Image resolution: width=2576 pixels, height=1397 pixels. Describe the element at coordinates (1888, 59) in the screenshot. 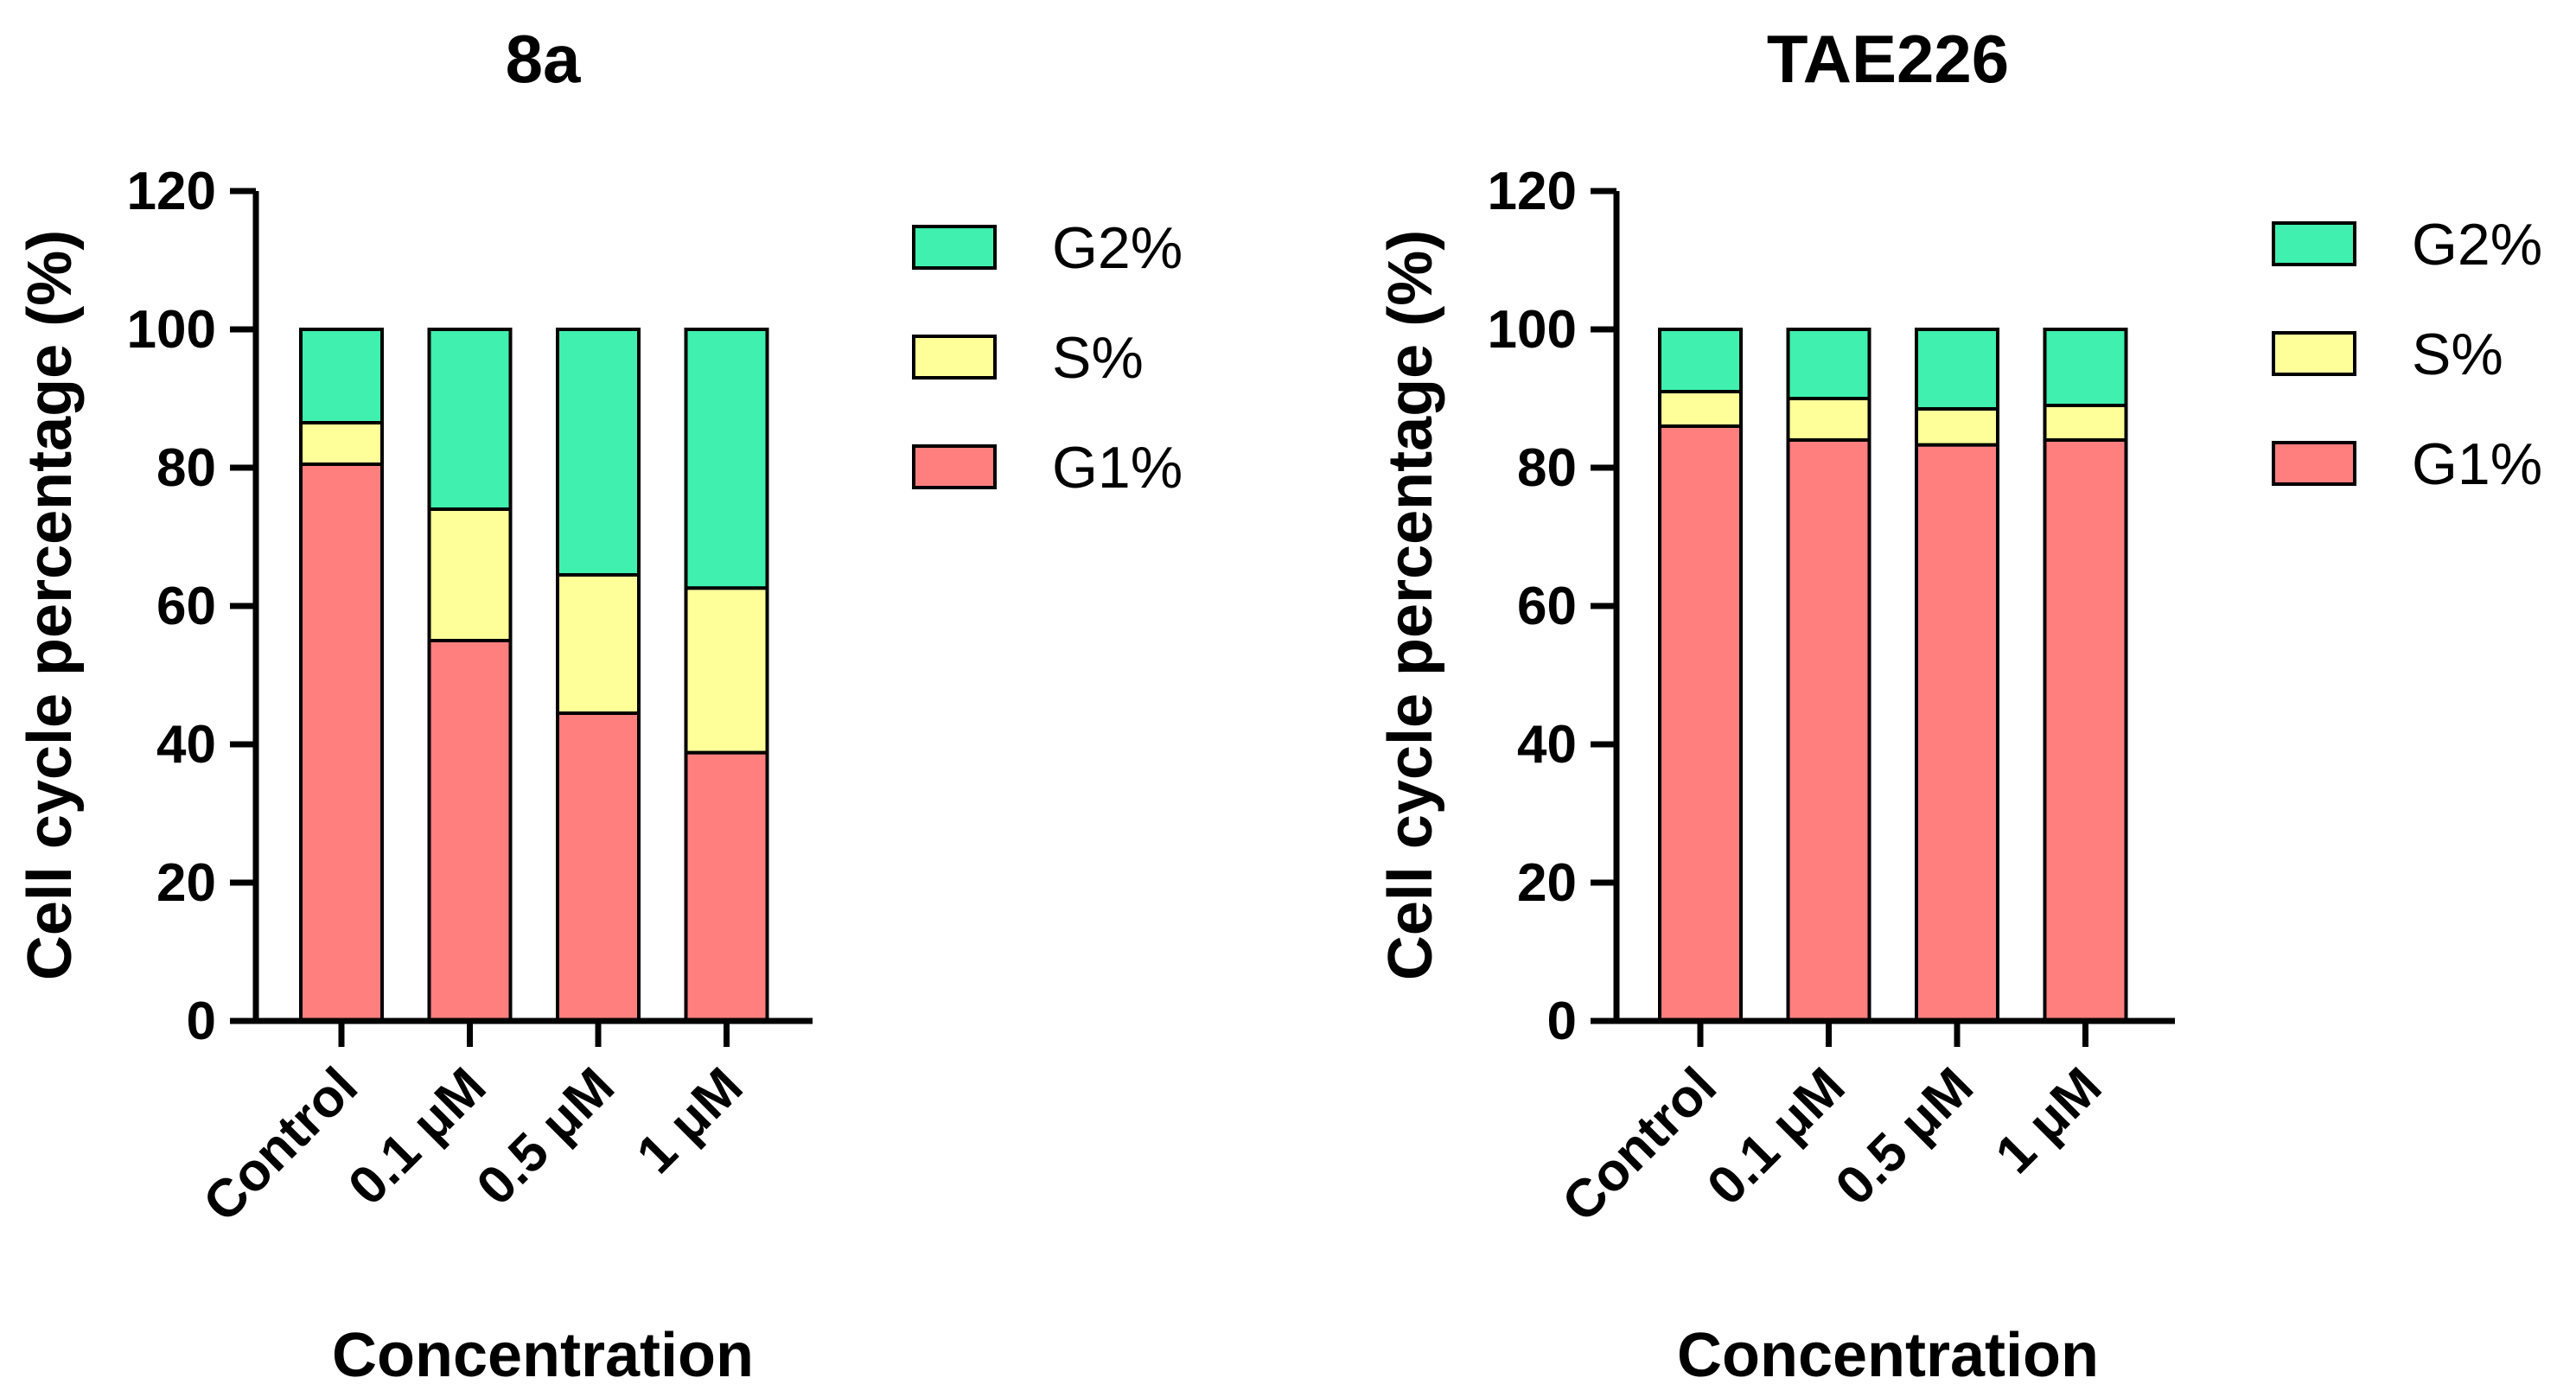

I see `chart-title: TAE226` at that location.